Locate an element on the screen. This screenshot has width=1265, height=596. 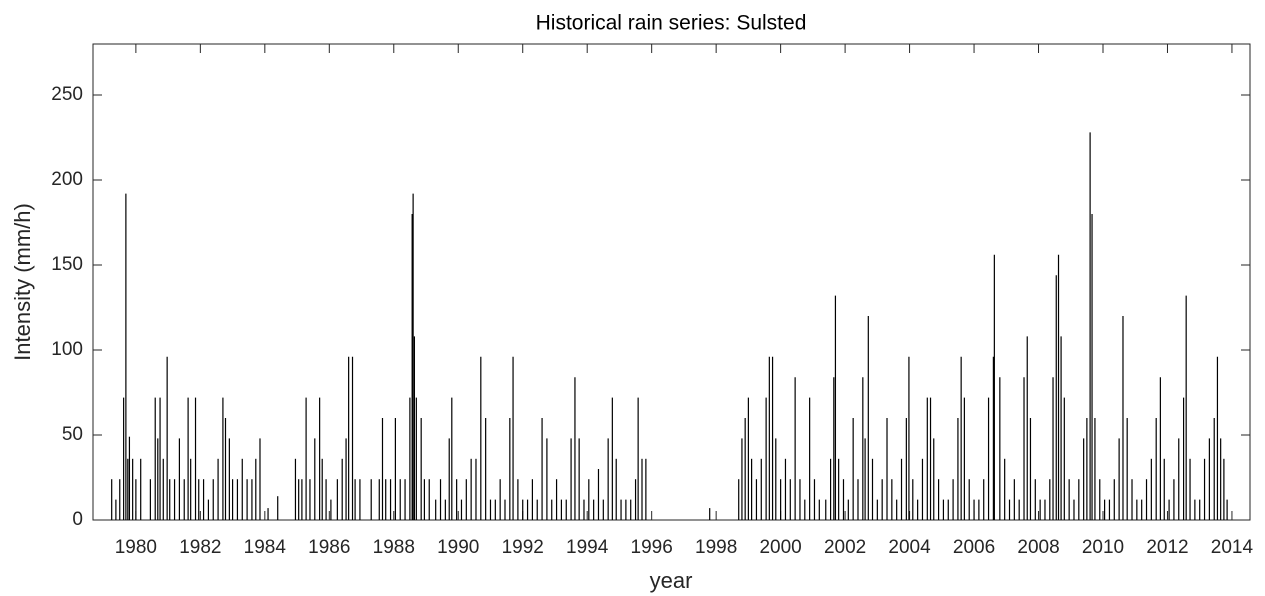
x-tick-label: 1998 is located at coordinates (716, 547).